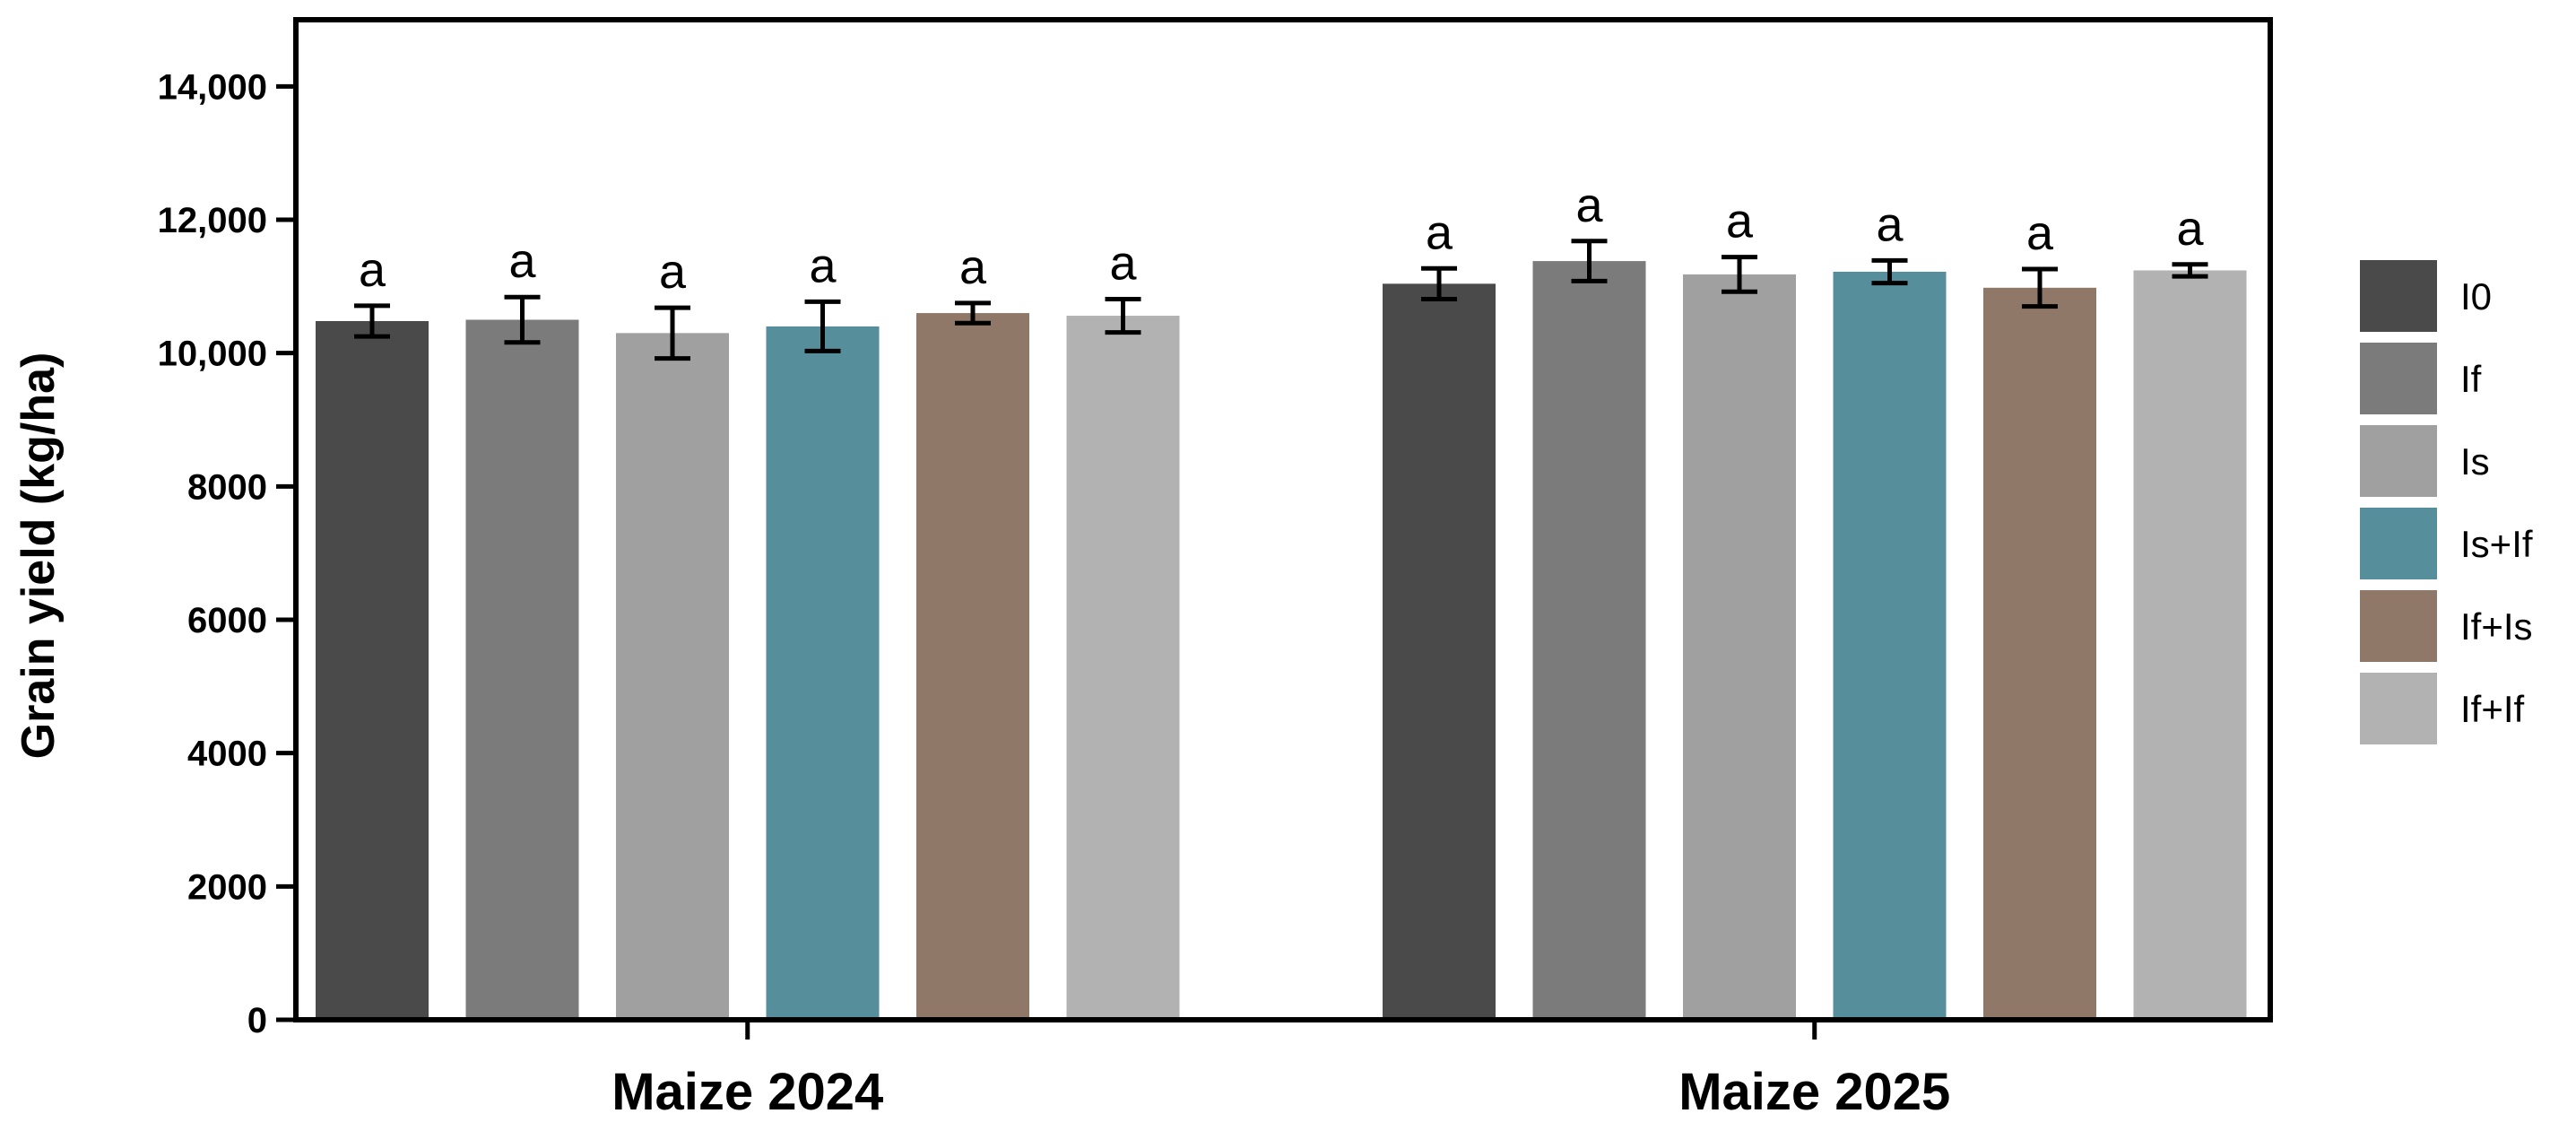 This screenshot has width=2576, height=1131. What do you see at coordinates (212, 355) in the screenshot?
I see `y-tick-label: 10,000` at bounding box center [212, 355].